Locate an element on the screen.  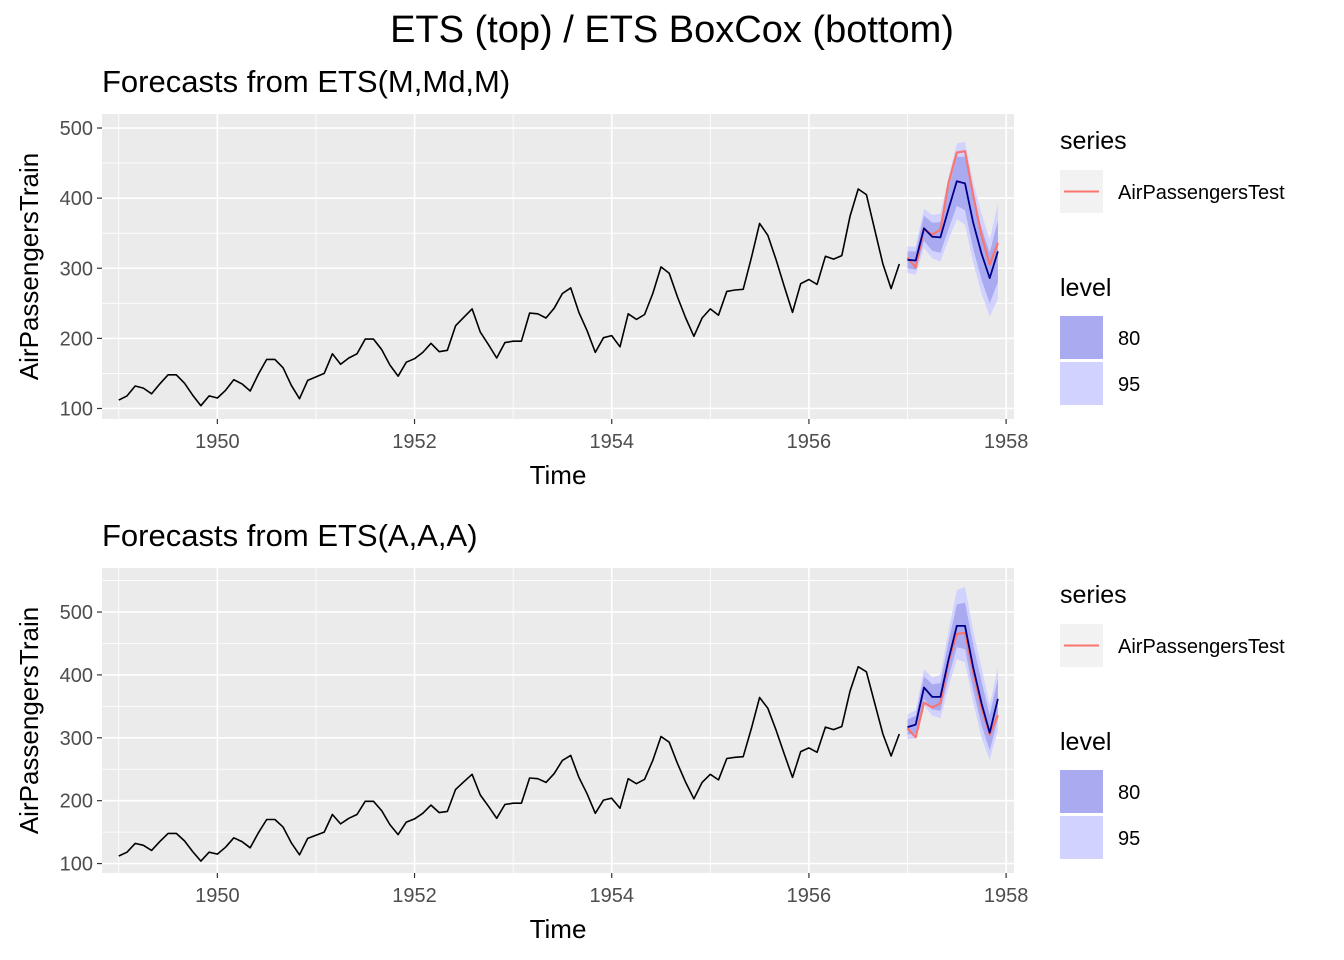
test-series-line is located at coordinates (952, 685).